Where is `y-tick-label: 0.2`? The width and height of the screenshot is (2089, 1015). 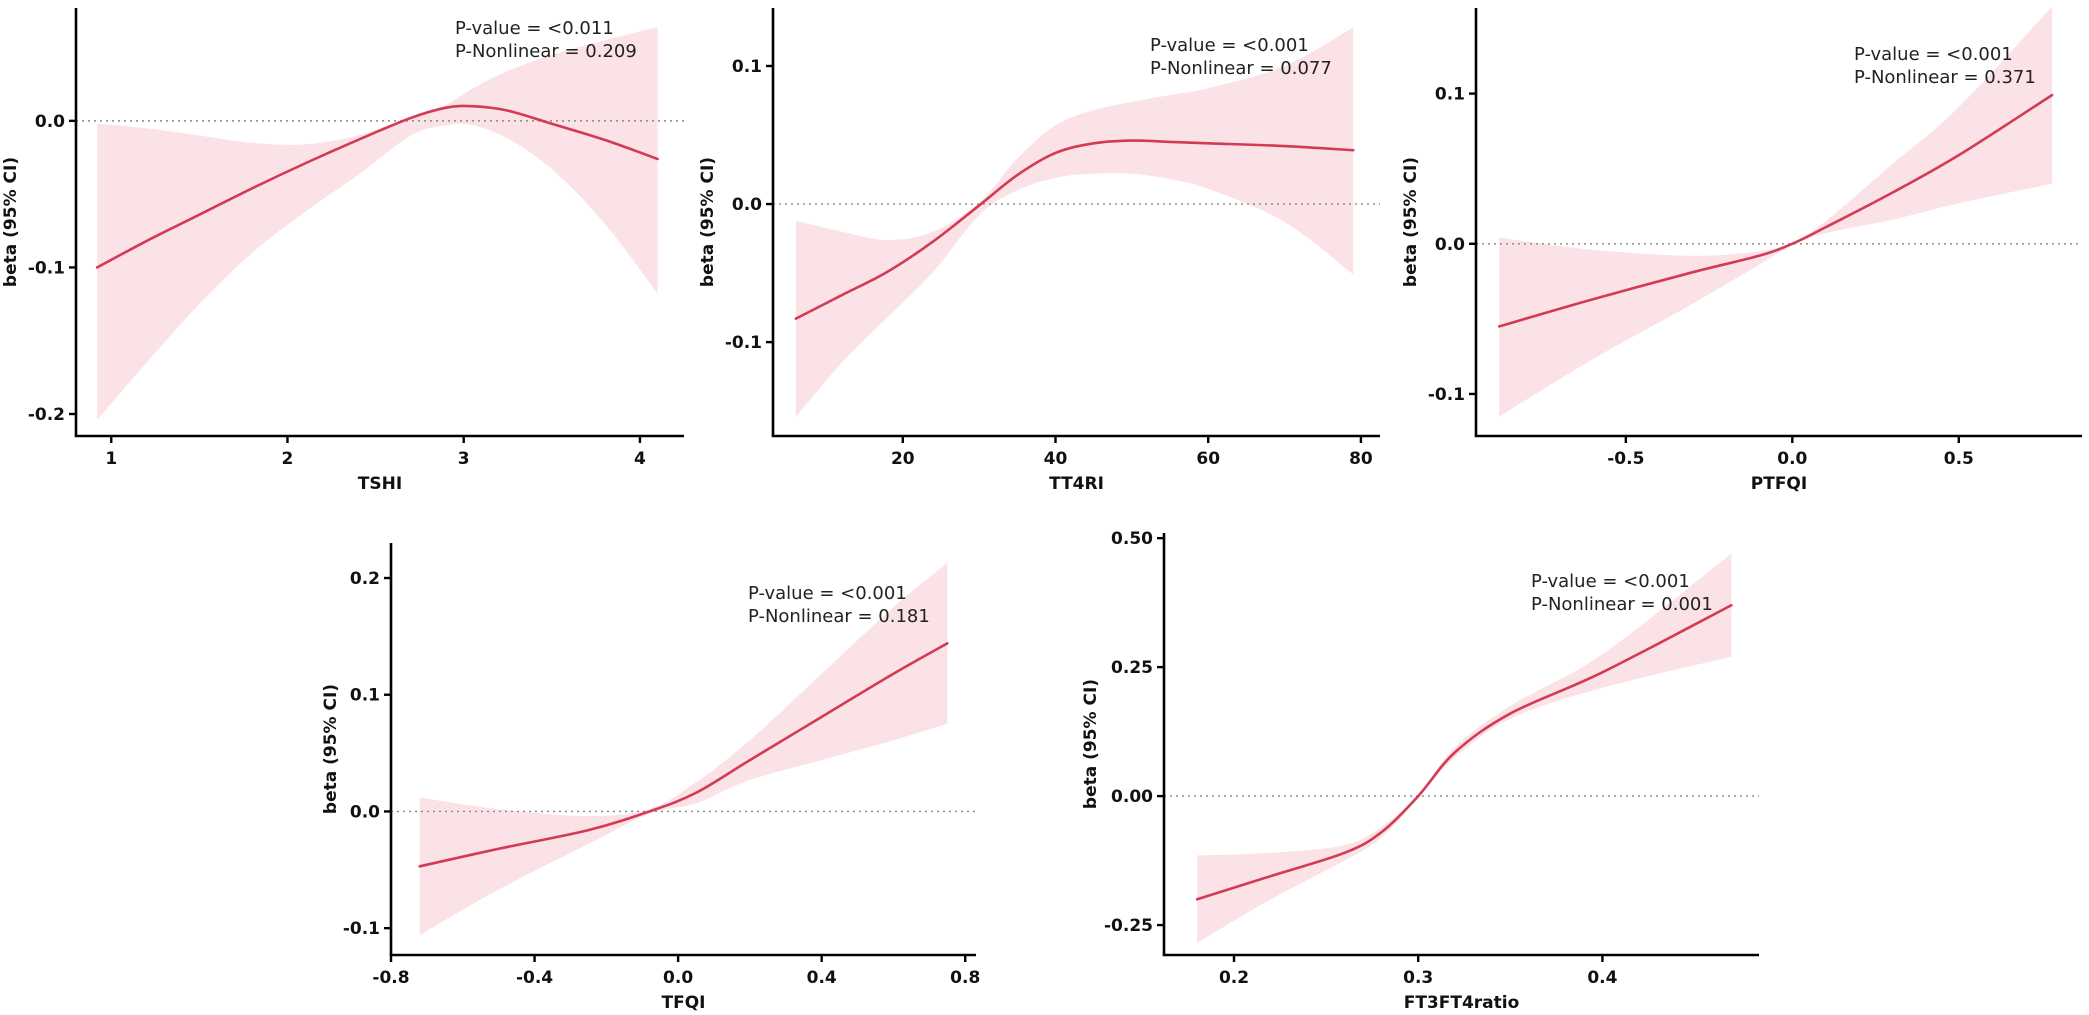 y-tick-label: 0.2 is located at coordinates (365, 579).